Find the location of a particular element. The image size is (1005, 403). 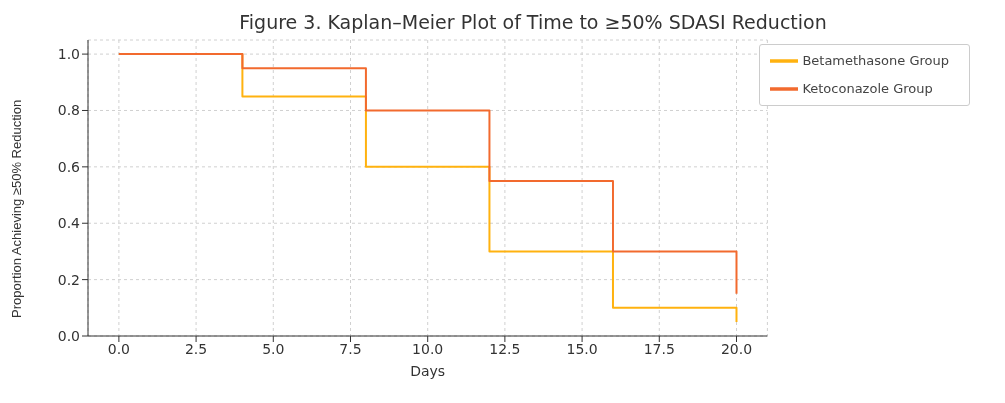

x-tick-label: 5.0 is located at coordinates (273, 348).